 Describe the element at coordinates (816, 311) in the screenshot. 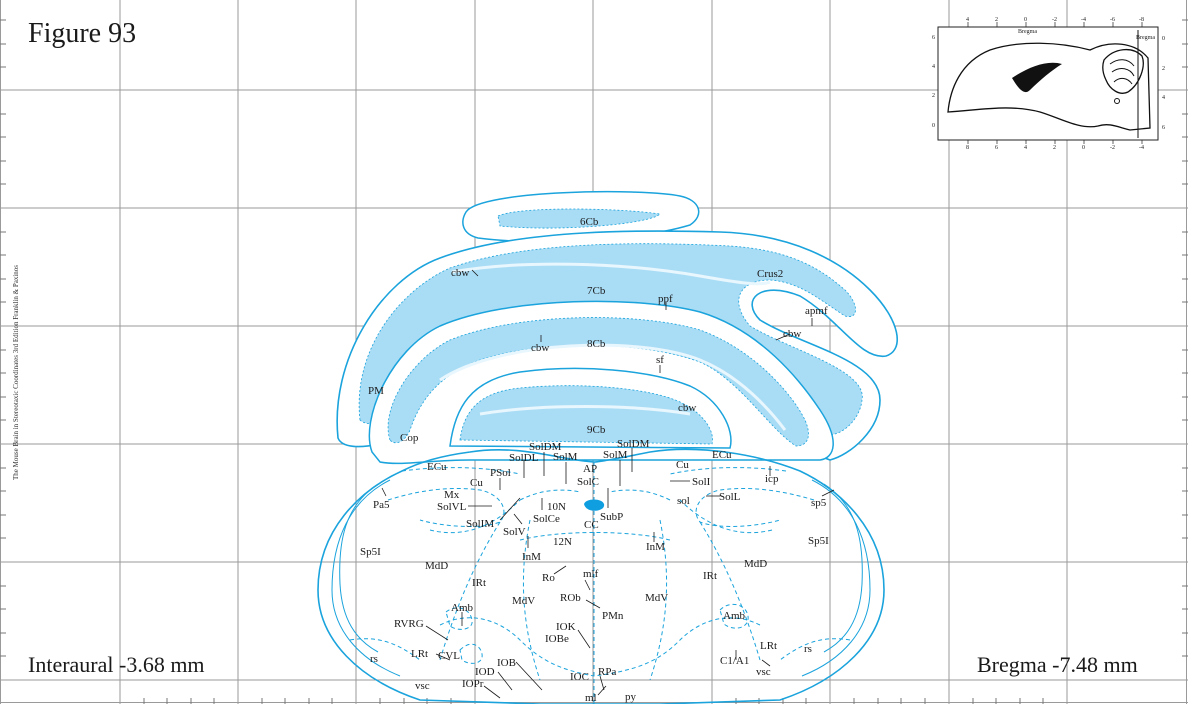

I see `label-apmf: apmf` at that location.